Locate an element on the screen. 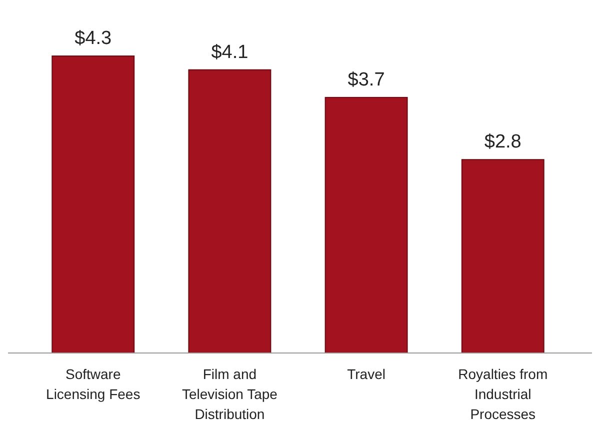 The width and height of the screenshot is (600, 432). x-tick-label: Software Licensing Fees is located at coordinates (93, 384).